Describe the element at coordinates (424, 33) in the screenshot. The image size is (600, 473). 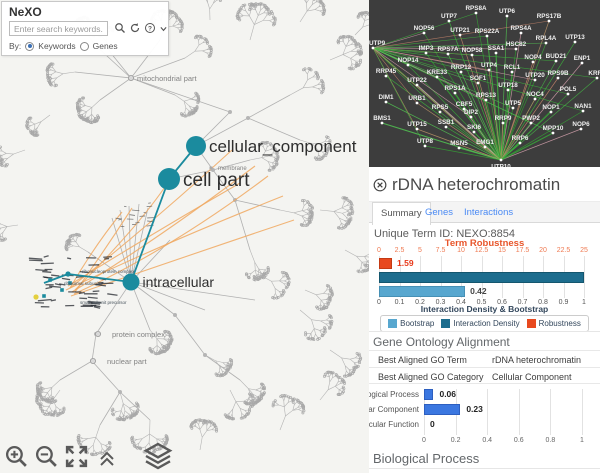
I see `gene-node-NOP56` at that location.